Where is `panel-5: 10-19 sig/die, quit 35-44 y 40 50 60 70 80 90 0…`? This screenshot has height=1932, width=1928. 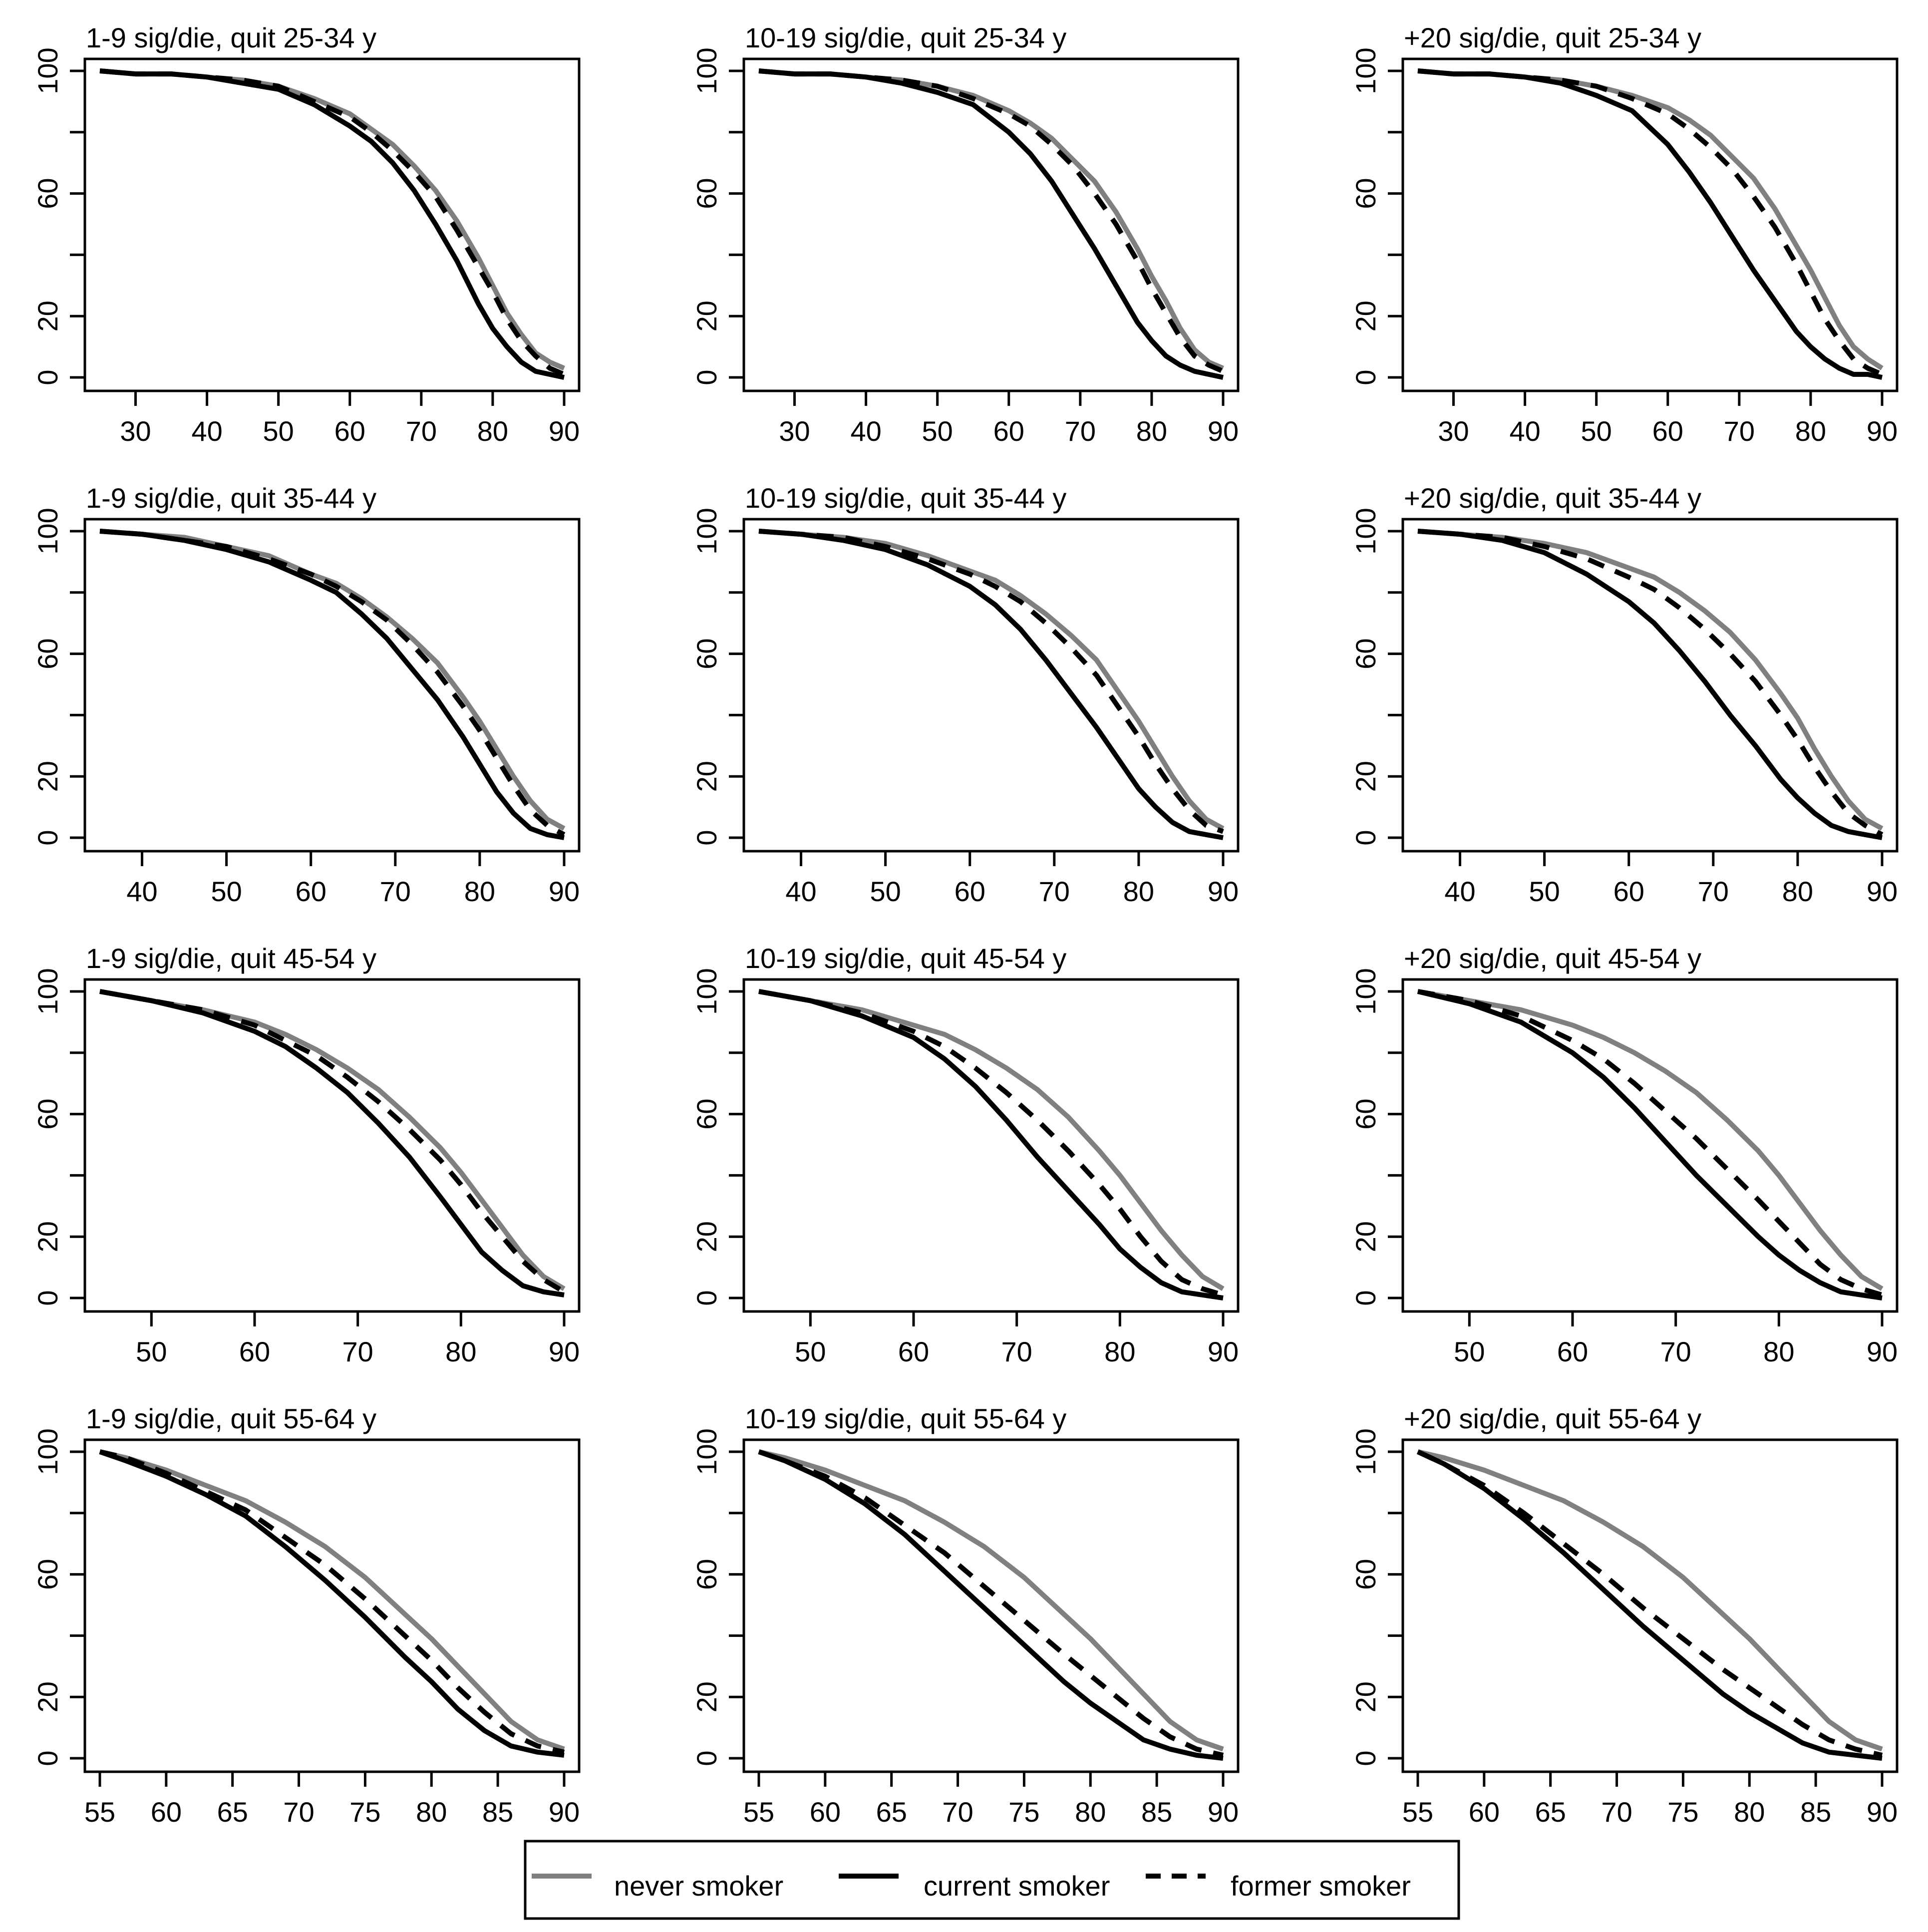 panel-5: 10-19 sig/die, quit 35-44 y 40 50 60 70 80 90 0… is located at coordinates (966, 694).